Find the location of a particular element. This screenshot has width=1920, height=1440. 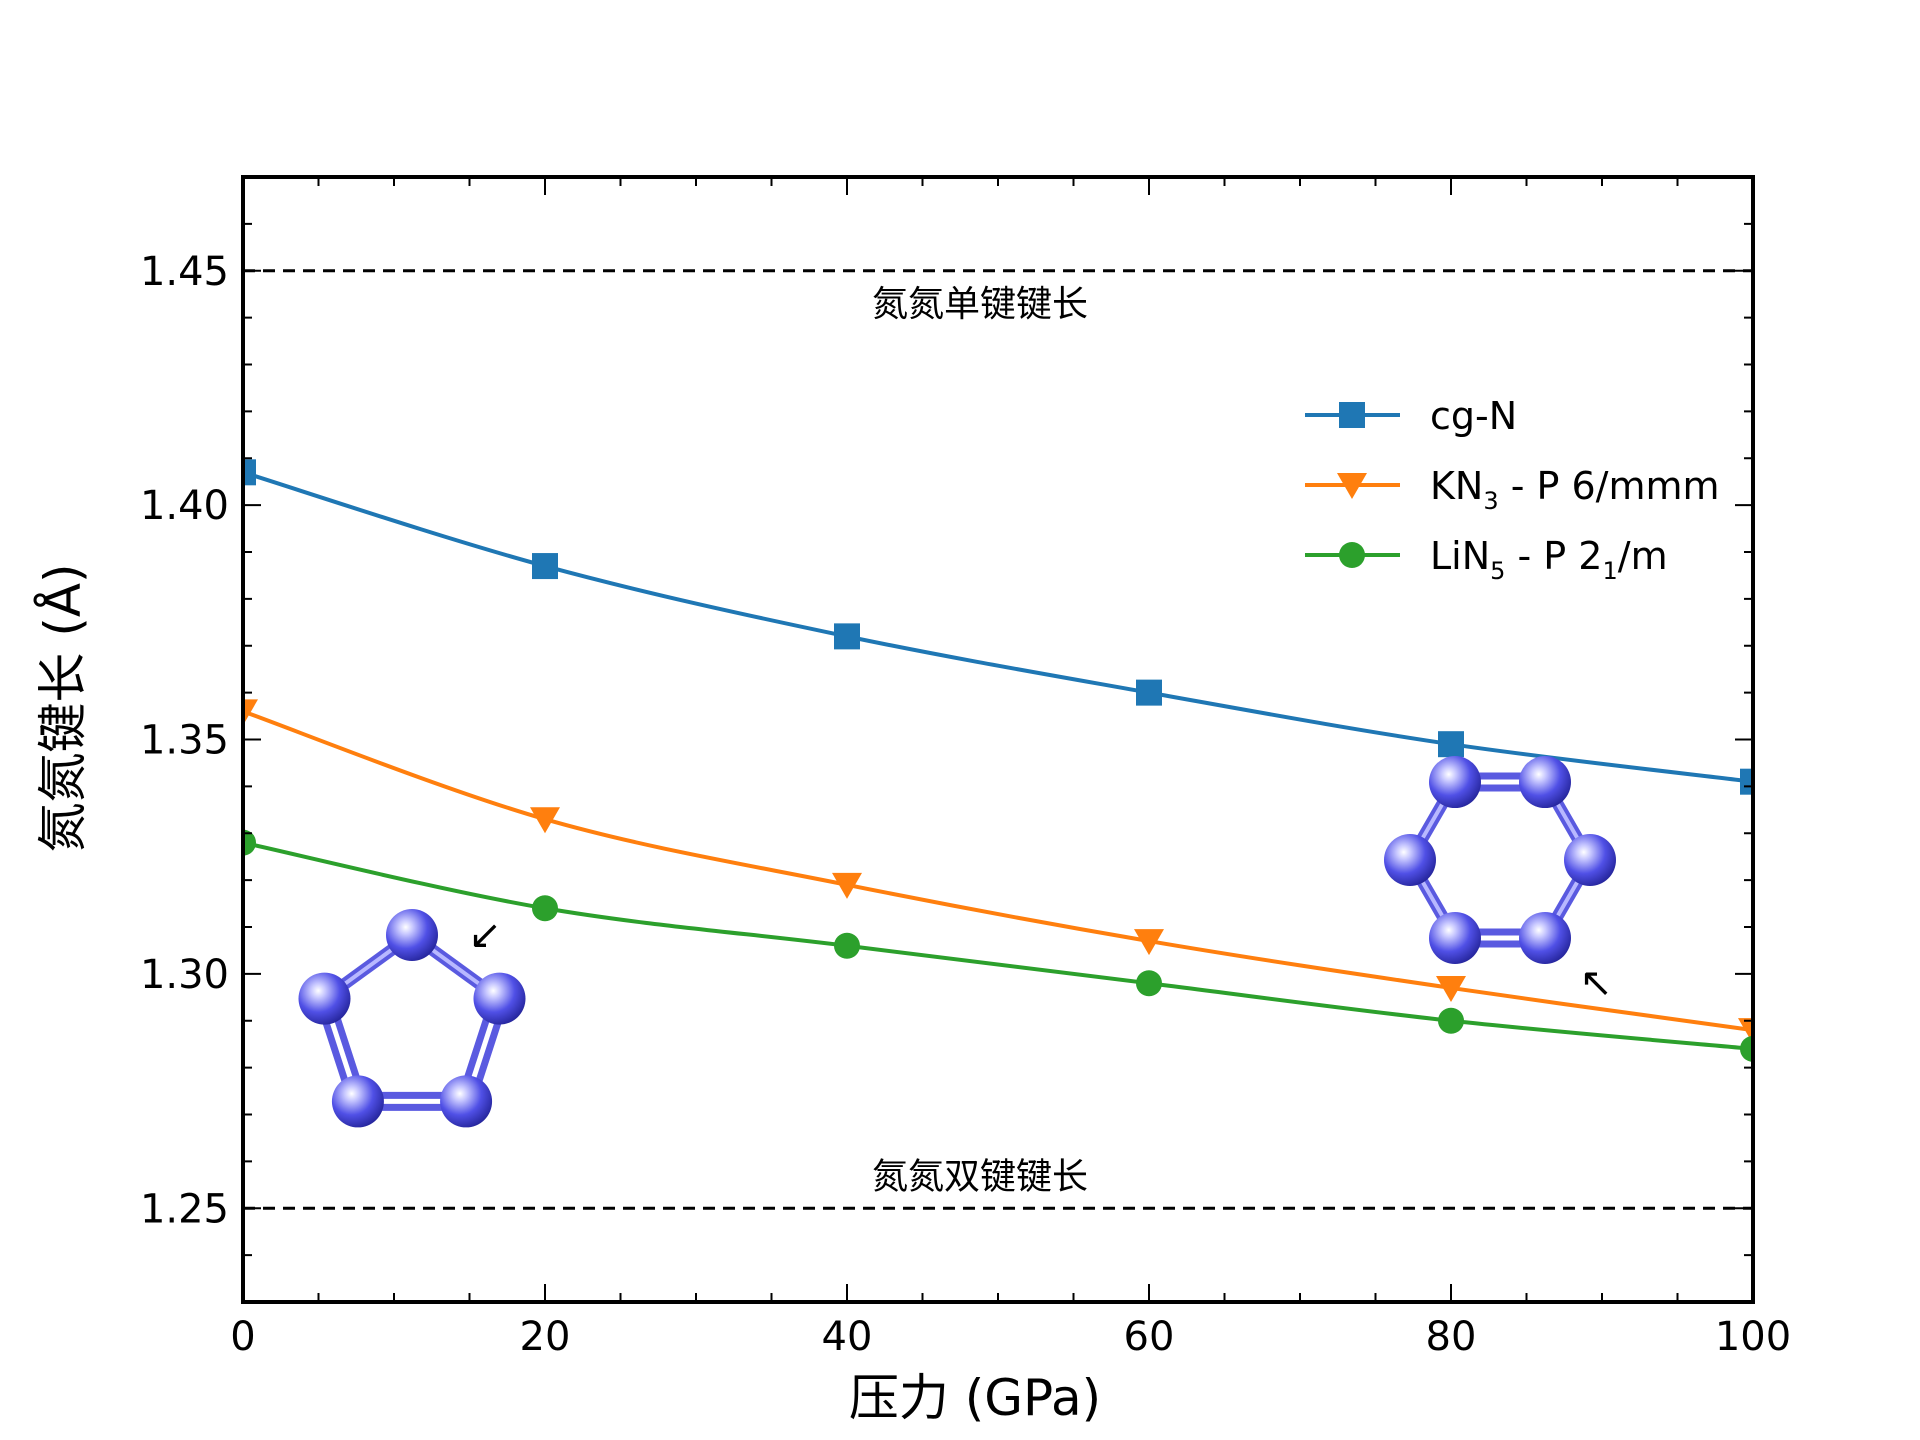

reference-line-label: 氮氮单键键长 is located at coordinates (980, 304).